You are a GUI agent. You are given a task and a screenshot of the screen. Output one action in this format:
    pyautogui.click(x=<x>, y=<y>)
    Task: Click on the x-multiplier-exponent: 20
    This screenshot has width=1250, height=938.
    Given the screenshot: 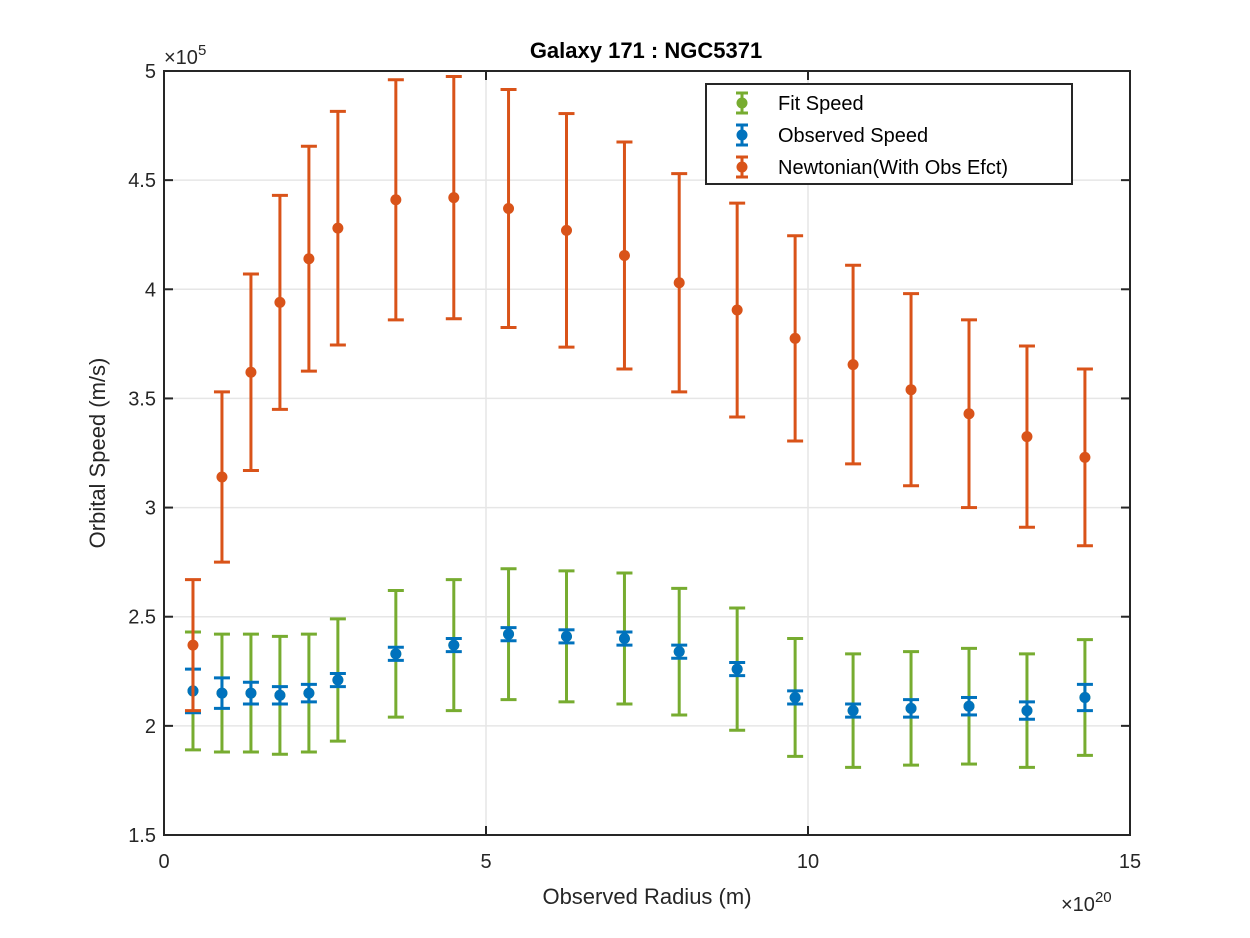 What is the action you would take?
    pyautogui.click(x=1103, y=897)
    